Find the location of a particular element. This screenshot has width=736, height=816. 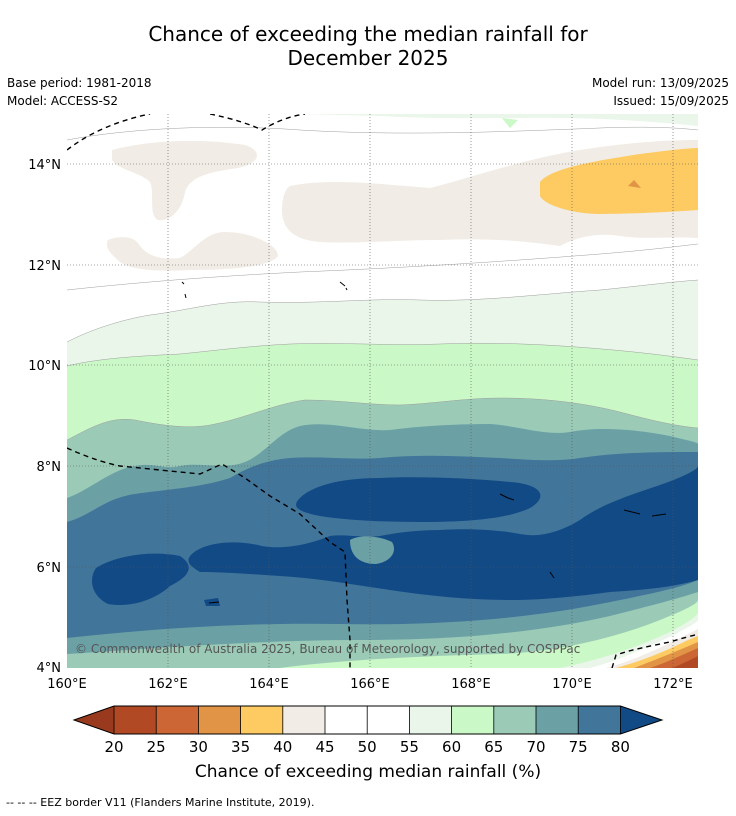

lat-tick-6n: 6°N is located at coordinates (49, 568).